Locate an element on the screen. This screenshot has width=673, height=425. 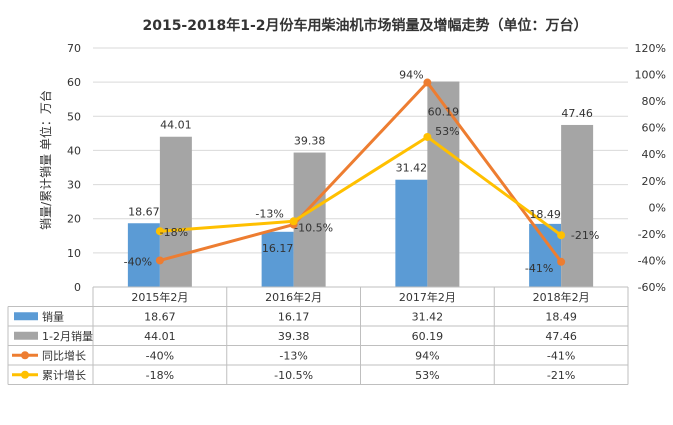
y-right-tick-label: 0% is located at coordinates (657, 207).